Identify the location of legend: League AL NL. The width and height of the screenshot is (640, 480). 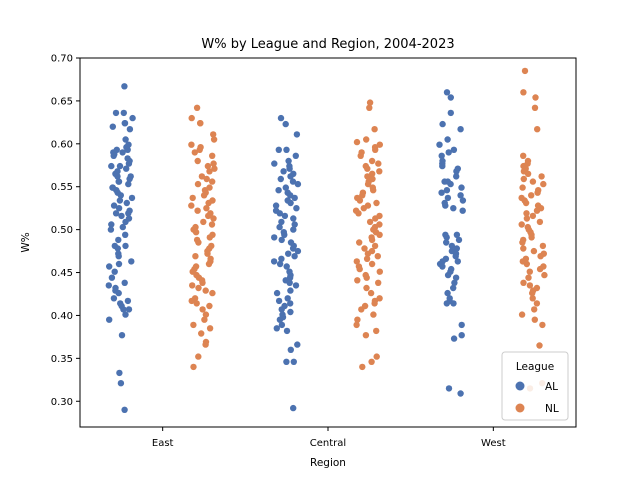
(535, 386).